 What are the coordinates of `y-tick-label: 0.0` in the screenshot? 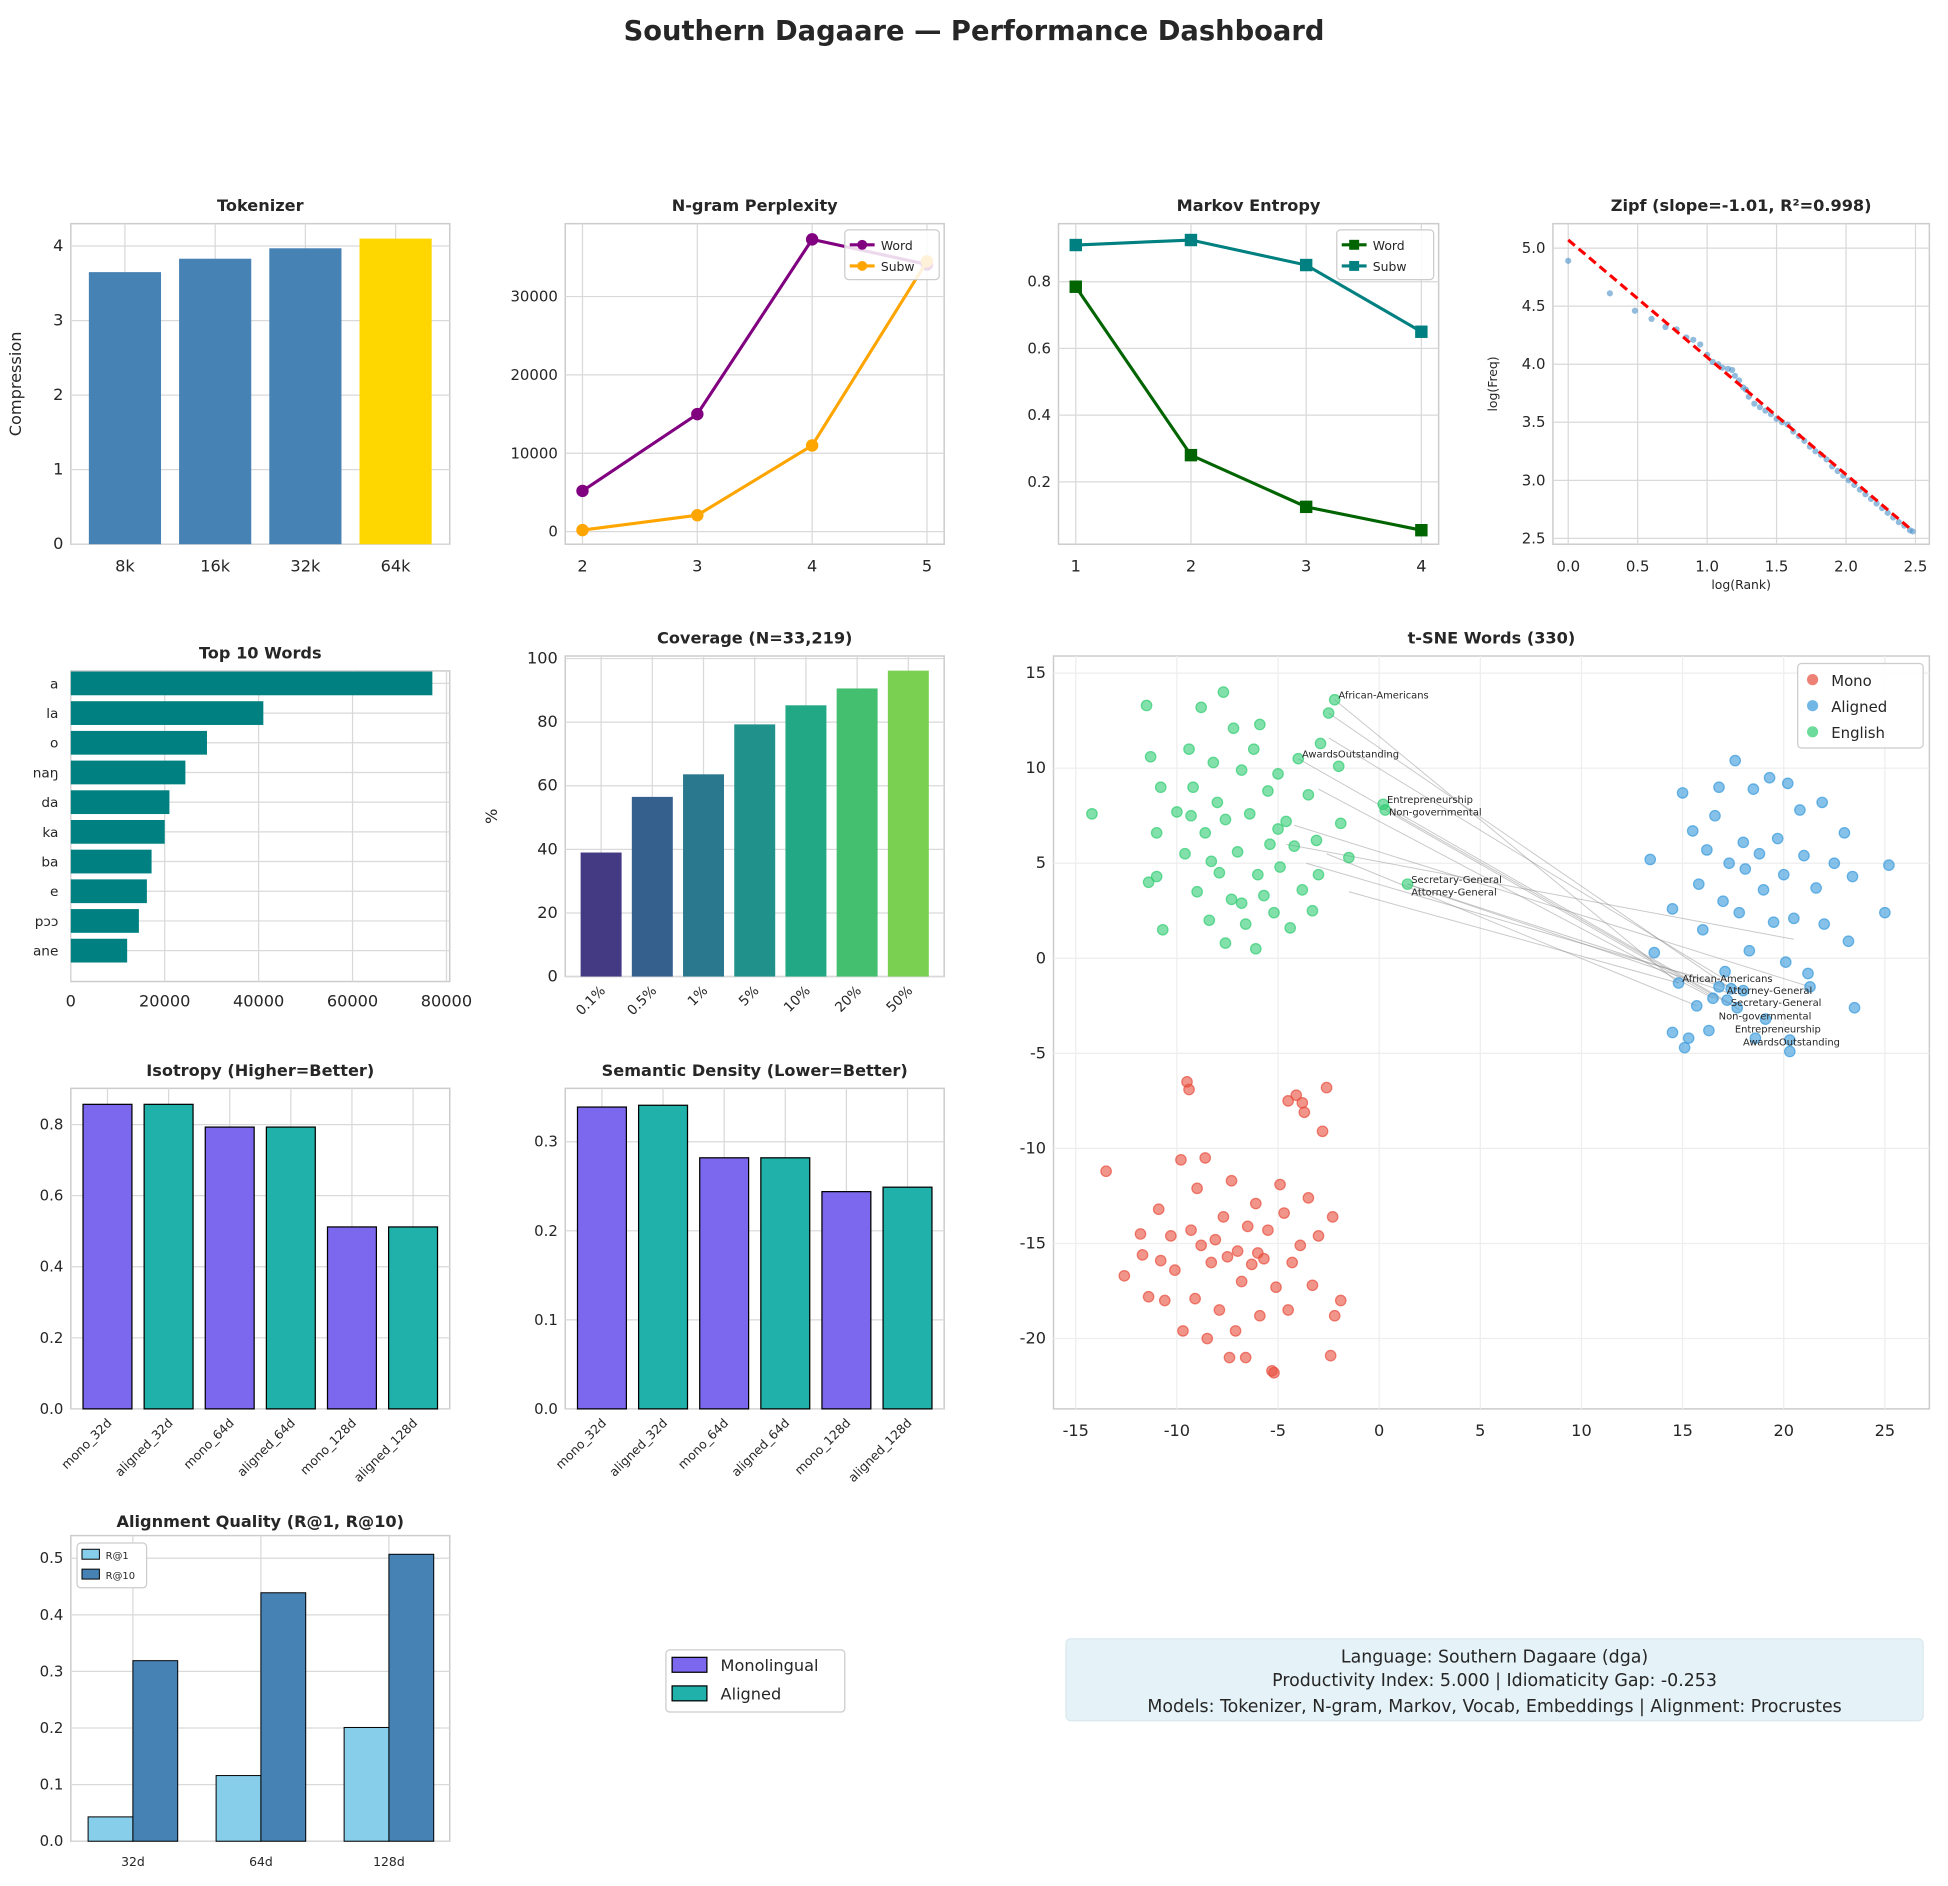 It's located at (52, 1409).